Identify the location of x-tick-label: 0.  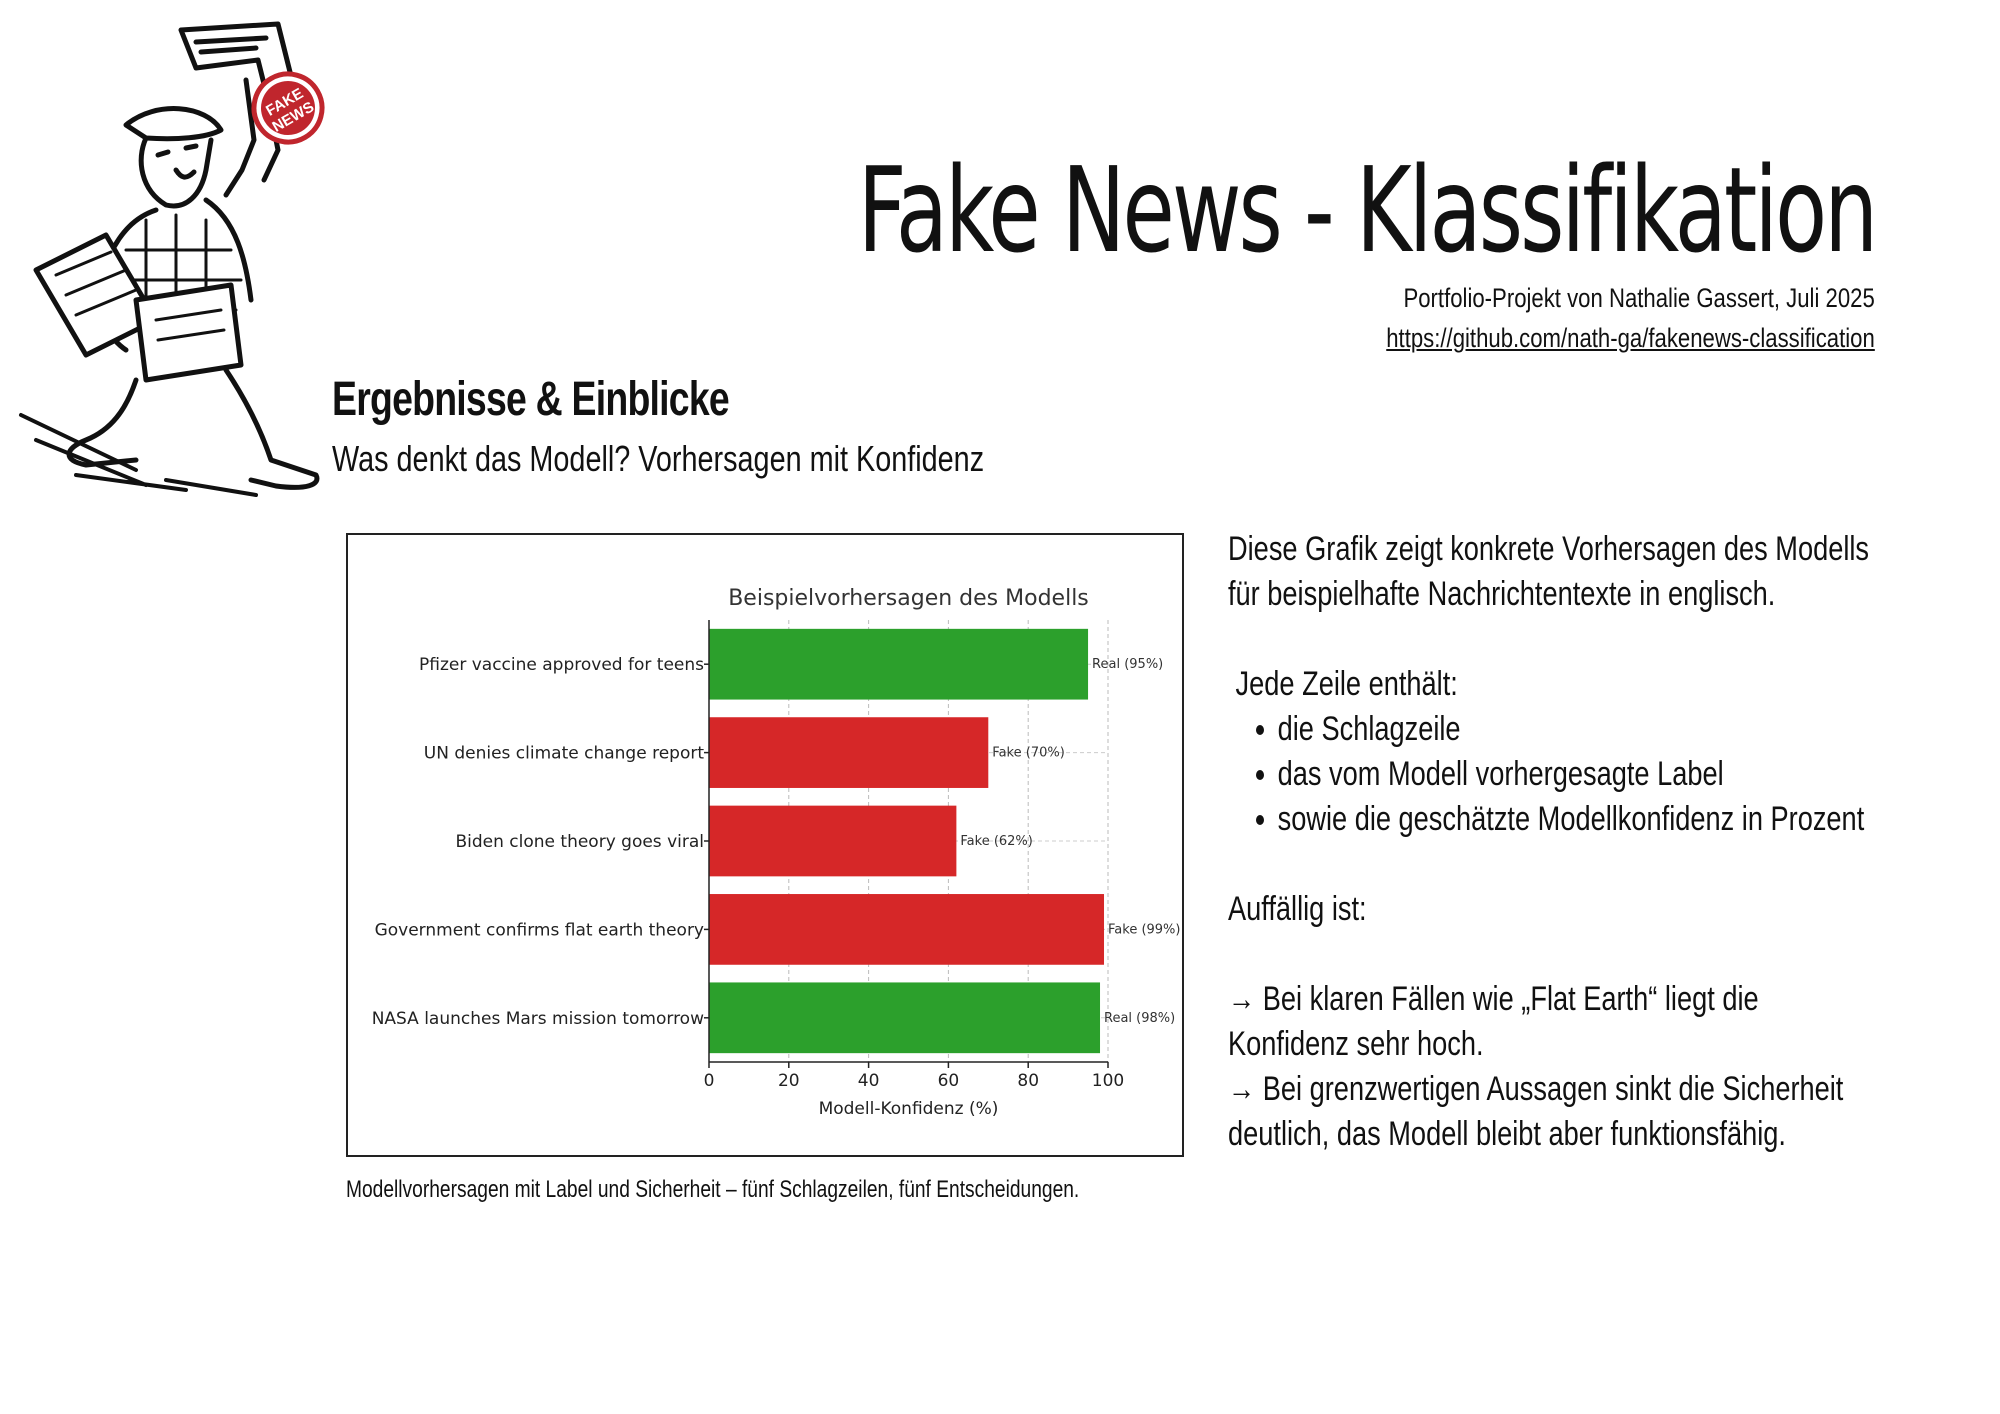
(709, 1081).